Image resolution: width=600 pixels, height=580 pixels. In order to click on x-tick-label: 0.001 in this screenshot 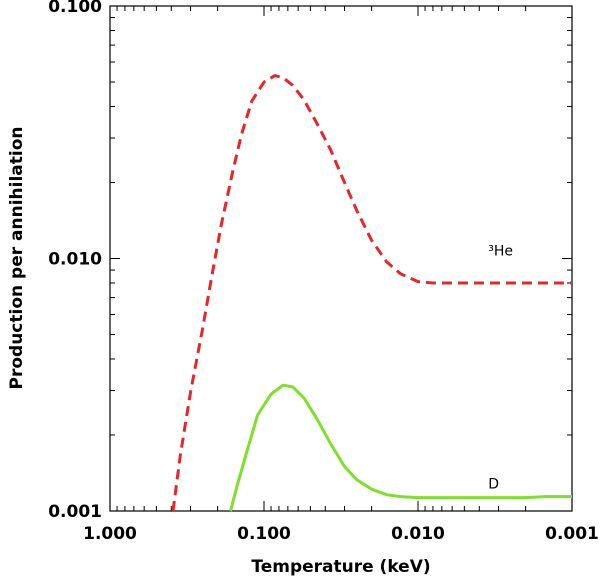, I will do `click(572, 534)`.